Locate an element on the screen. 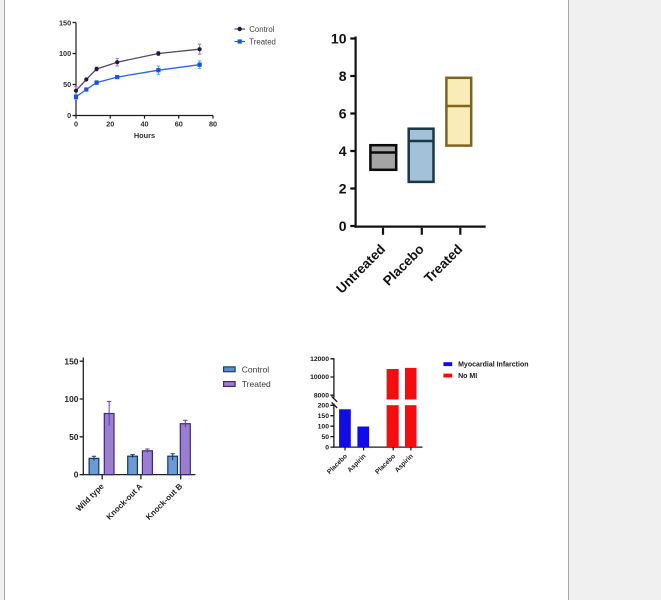 This screenshot has height=600, width=661. svg-text: 6 is located at coordinates (343, 114).